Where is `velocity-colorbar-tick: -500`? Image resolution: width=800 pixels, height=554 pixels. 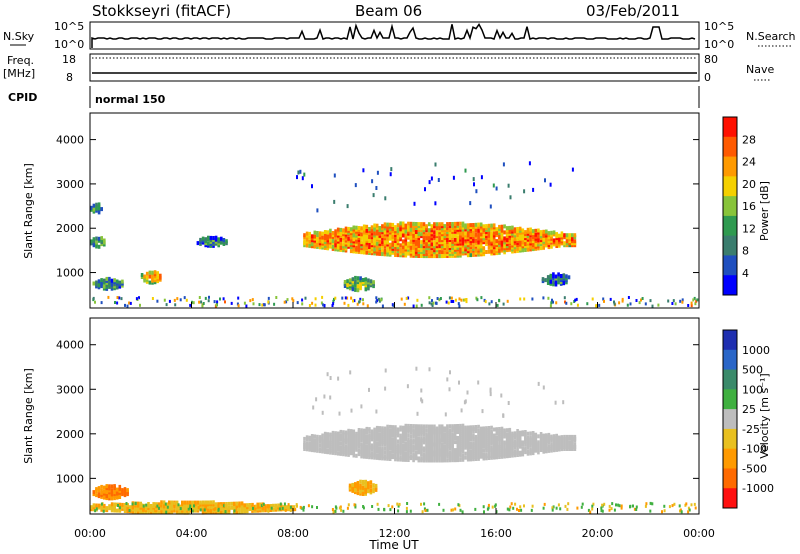
velocity-colorbar-tick: -500 is located at coordinates (754, 468).